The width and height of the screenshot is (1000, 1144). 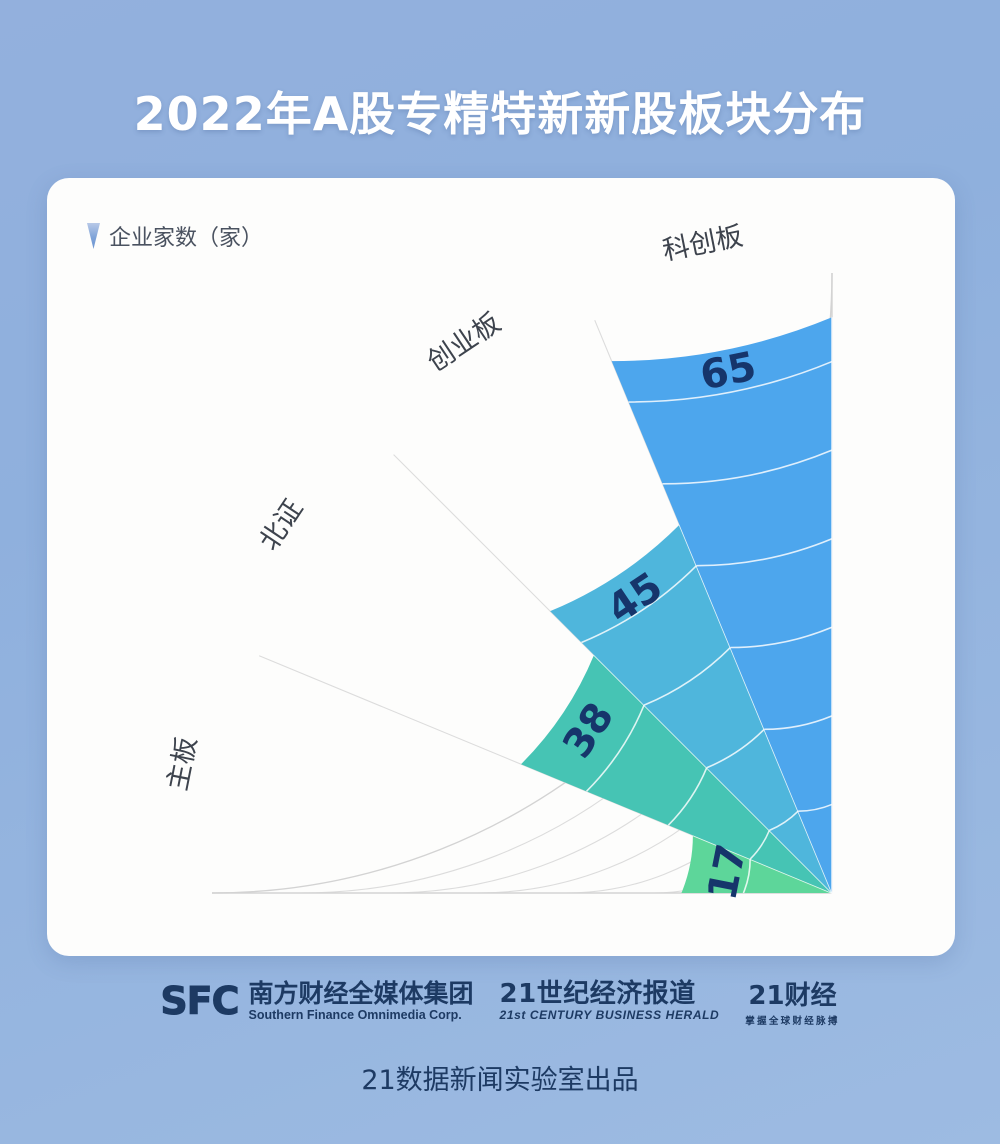 What do you see at coordinates (792, 996) in the screenshot?
I see `brand-21caijing-cn: 21财经` at bounding box center [792, 996].